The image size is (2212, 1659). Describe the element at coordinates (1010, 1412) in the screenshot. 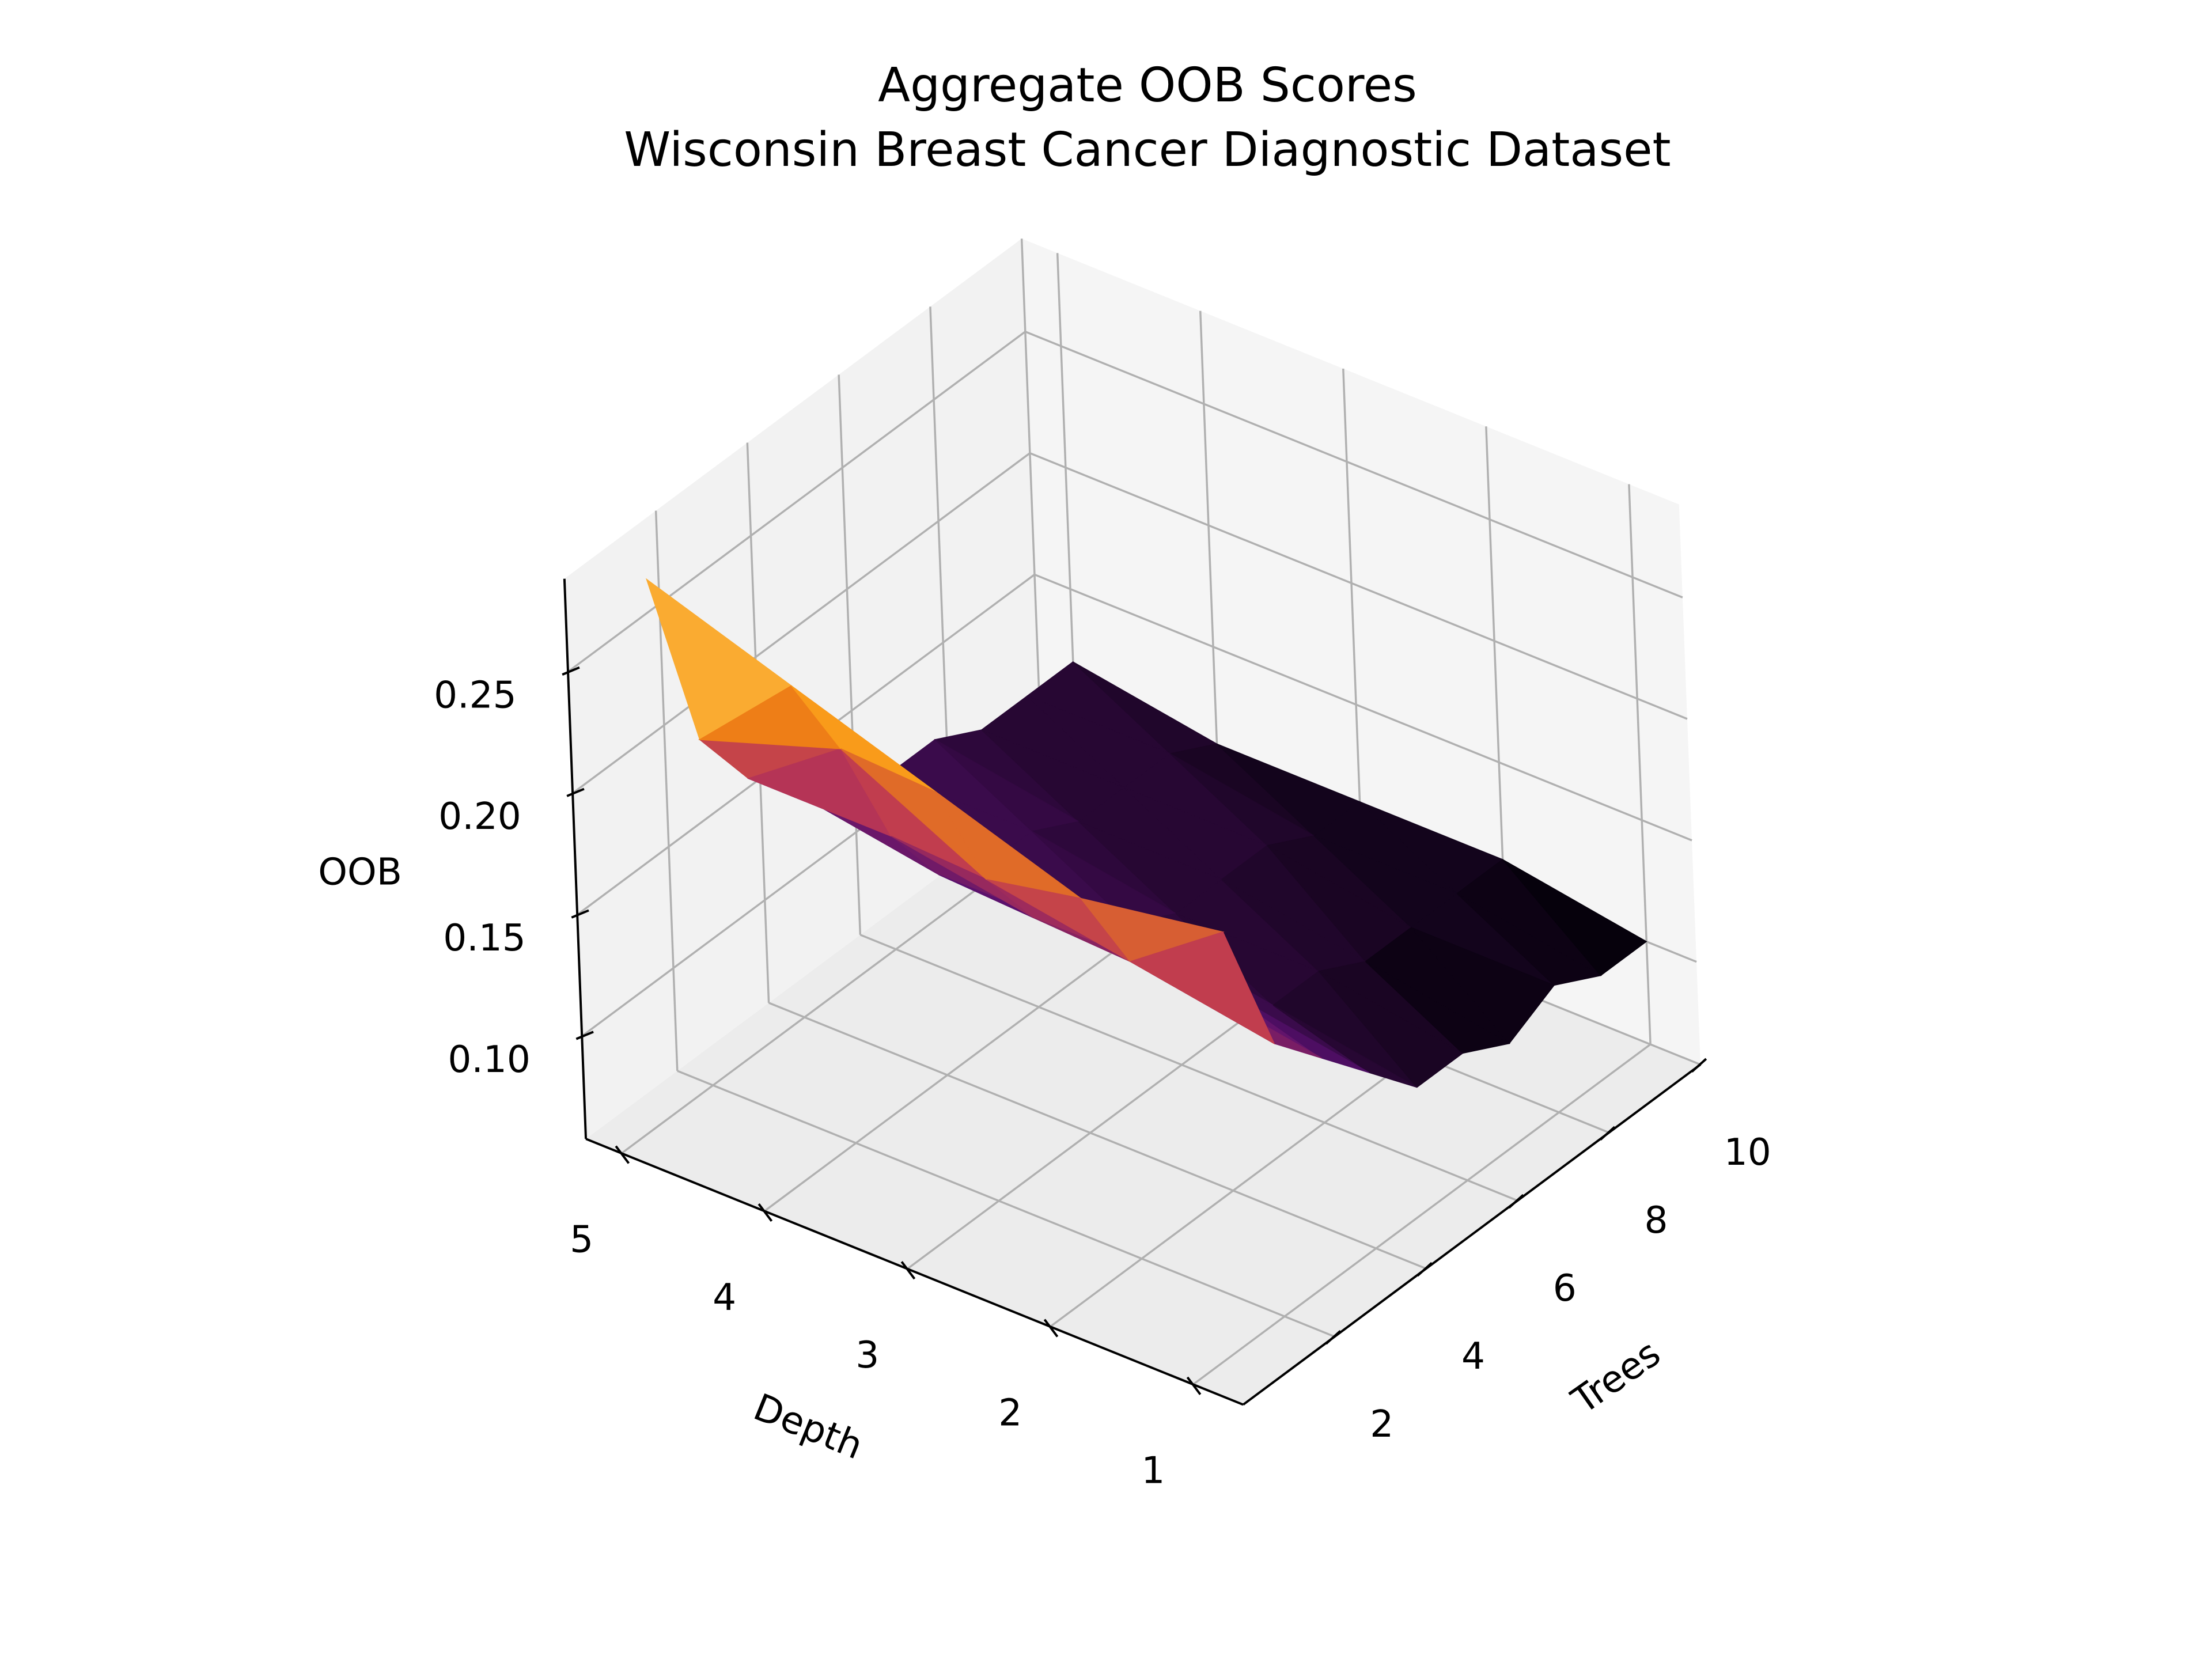

I see `x-tick-label: 2` at that location.